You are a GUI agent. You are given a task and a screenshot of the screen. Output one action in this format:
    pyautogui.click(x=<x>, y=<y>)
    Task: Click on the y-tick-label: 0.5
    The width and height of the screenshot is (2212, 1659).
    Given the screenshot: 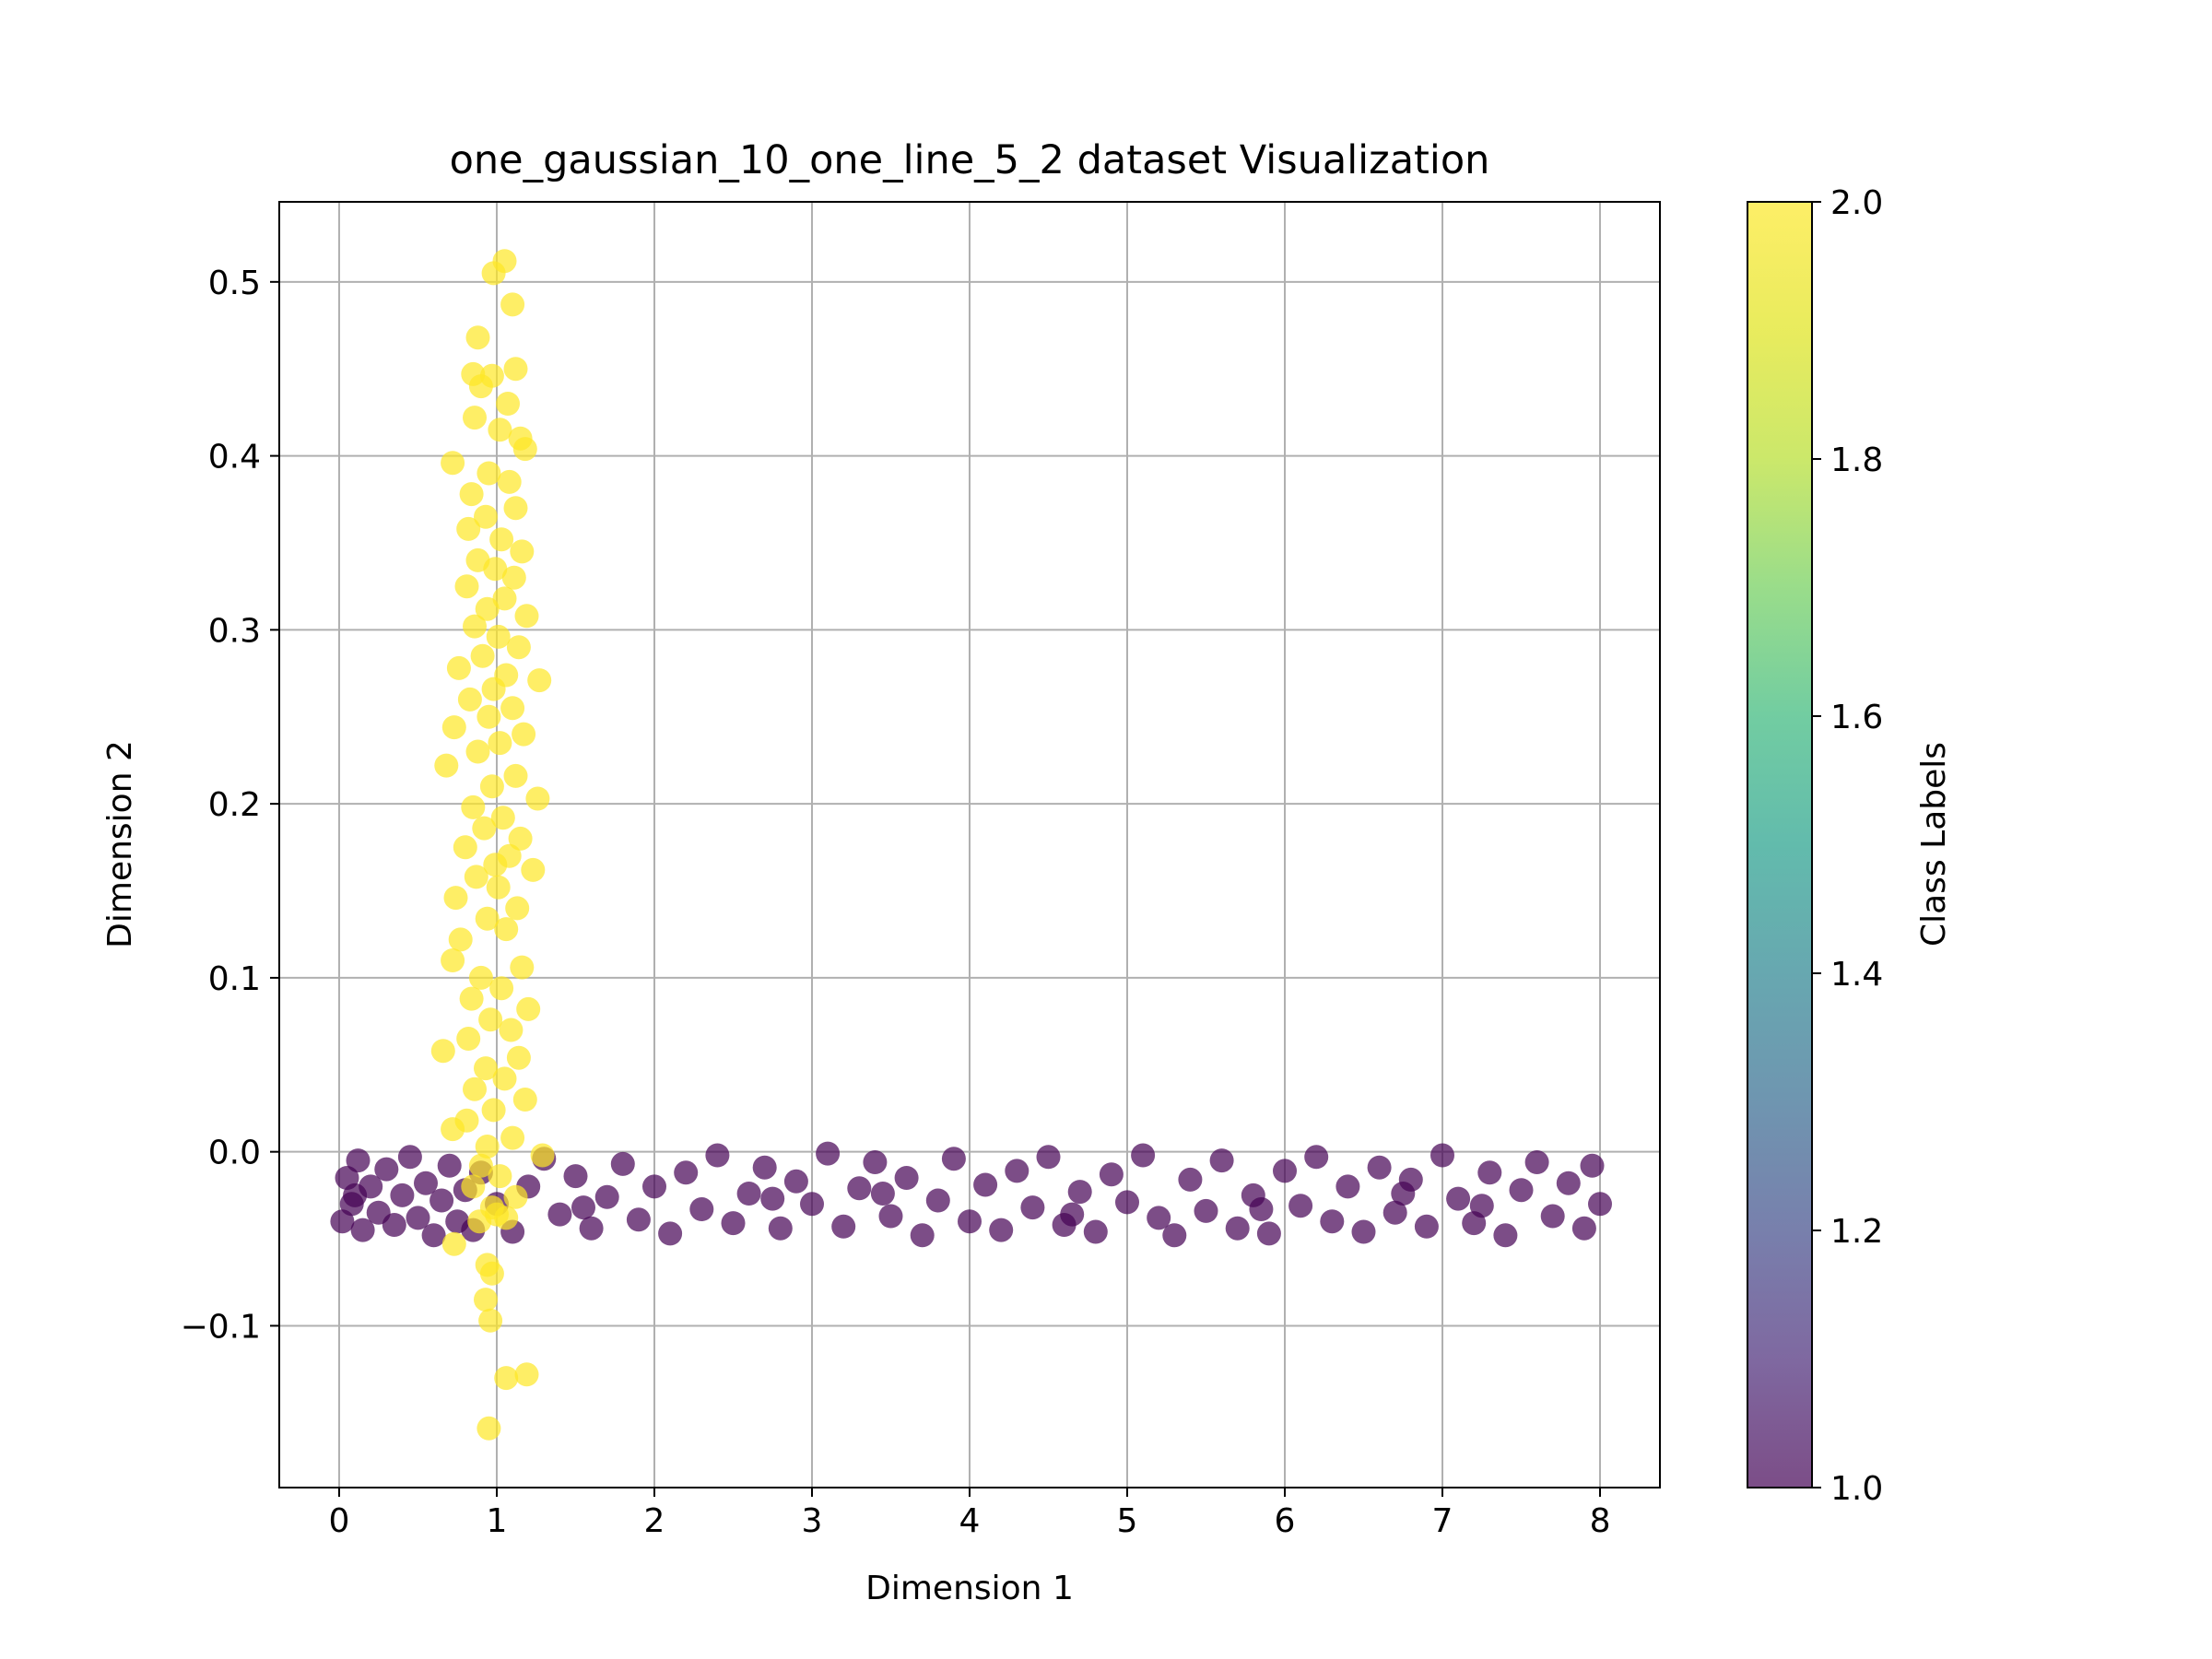 What is the action you would take?
    pyautogui.click(x=234, y=283)
    